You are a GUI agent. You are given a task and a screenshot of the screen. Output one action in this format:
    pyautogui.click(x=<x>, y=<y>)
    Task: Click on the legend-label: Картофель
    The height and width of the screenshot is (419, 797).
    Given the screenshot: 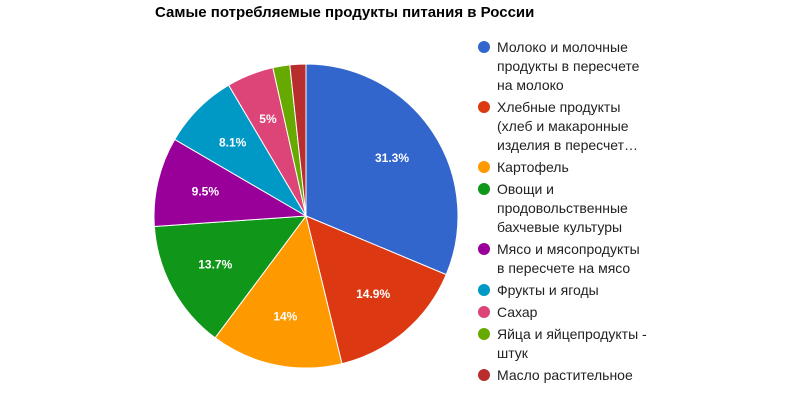 What is the action you would take?
    pyautogui.click(x=533, y=167)
    